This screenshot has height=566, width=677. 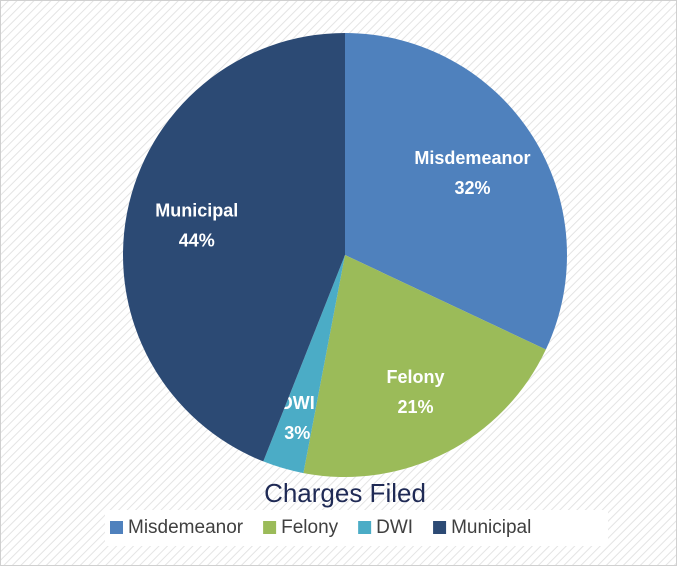 What do you see at coordinates (310, 527) in the screenshot?
I see `legend-label: Felony` at bounding box center [310, 527].